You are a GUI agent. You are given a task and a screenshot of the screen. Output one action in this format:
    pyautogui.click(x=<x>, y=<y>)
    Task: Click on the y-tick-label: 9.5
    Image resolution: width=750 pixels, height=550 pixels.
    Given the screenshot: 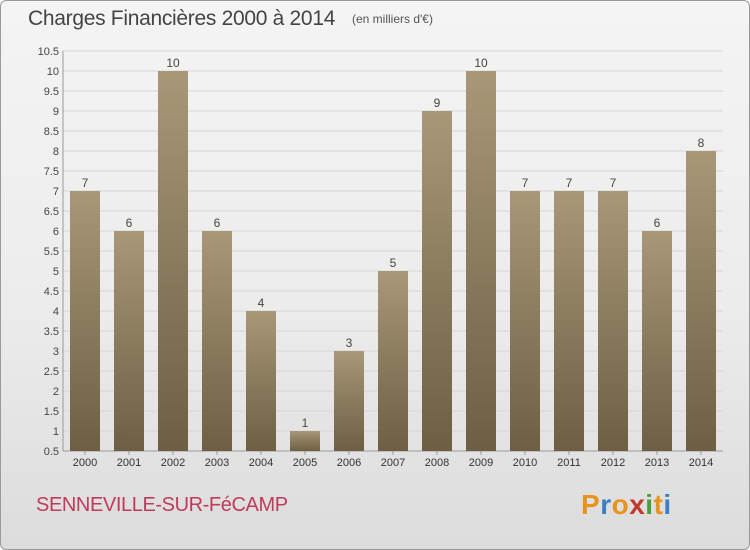 What is the action you would take?
    pyautogui.click(x=51, y=92)
    